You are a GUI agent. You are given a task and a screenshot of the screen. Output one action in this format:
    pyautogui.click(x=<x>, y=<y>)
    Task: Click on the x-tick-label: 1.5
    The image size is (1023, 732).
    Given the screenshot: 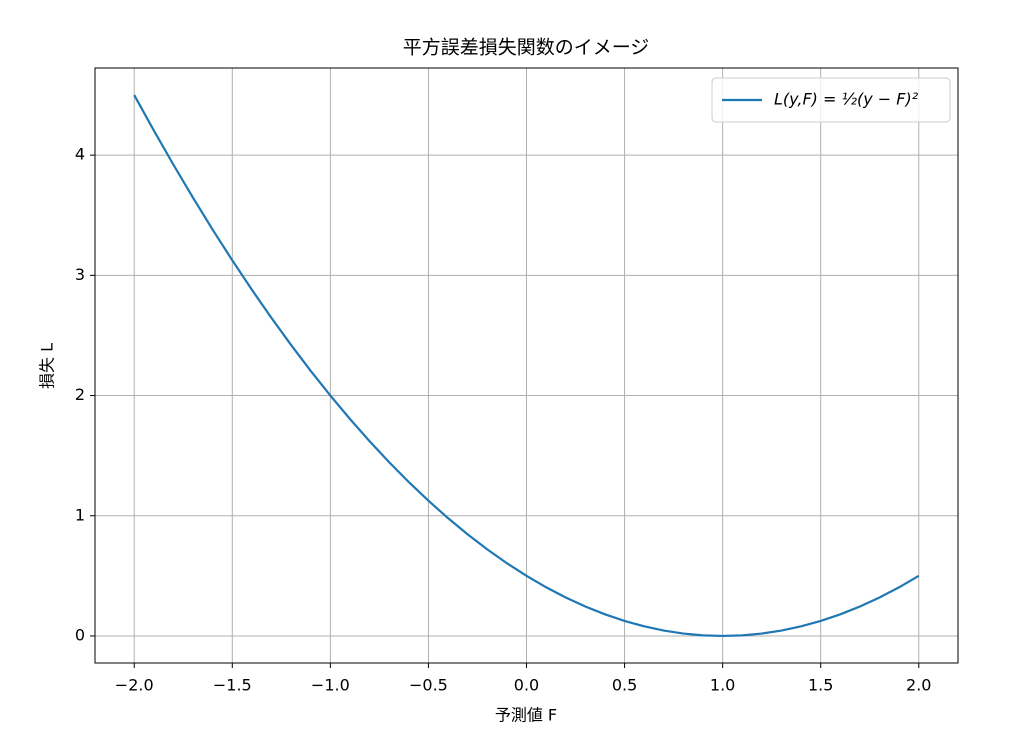 What is the action you would take?
    pyautogui.click(x=820, y=685)
    